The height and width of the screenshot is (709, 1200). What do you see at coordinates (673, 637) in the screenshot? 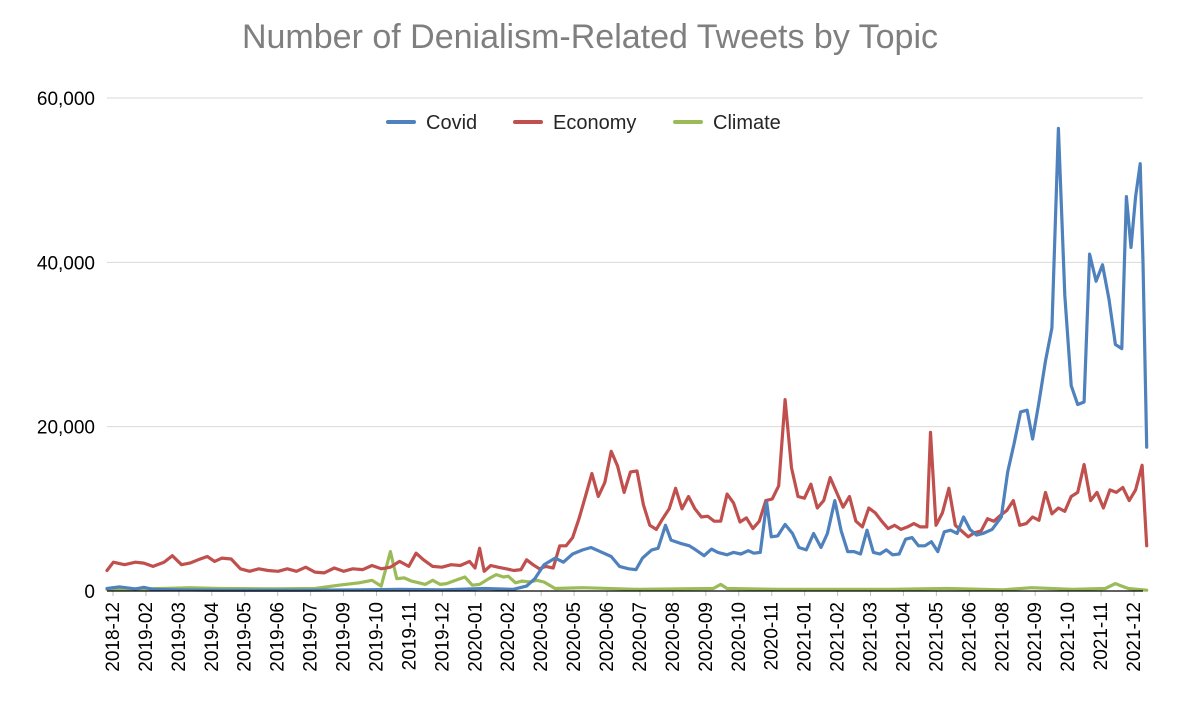
I see `x-tick-label: 2020-08` at bounding box center [673, 637].